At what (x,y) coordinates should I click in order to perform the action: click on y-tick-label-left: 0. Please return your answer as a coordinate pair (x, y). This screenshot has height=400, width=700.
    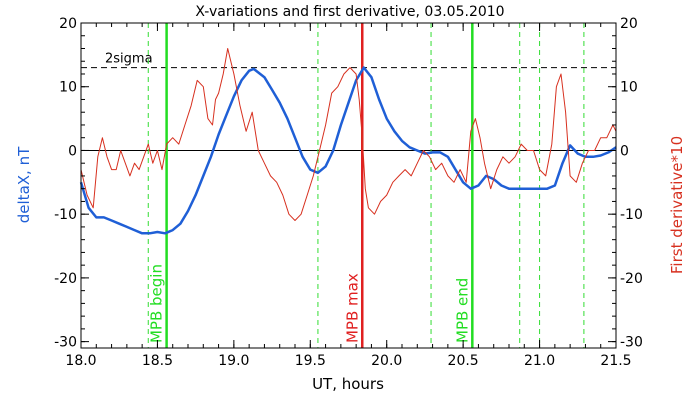
    Looking at the image, I should click on (72, 151).